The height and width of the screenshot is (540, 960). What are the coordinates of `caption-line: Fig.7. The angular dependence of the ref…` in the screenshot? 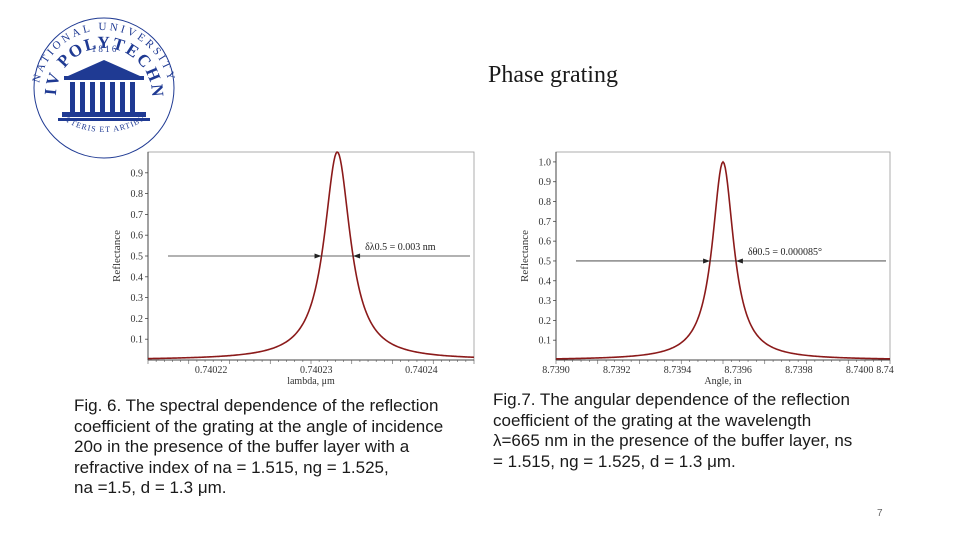 It's located at (671, 399).